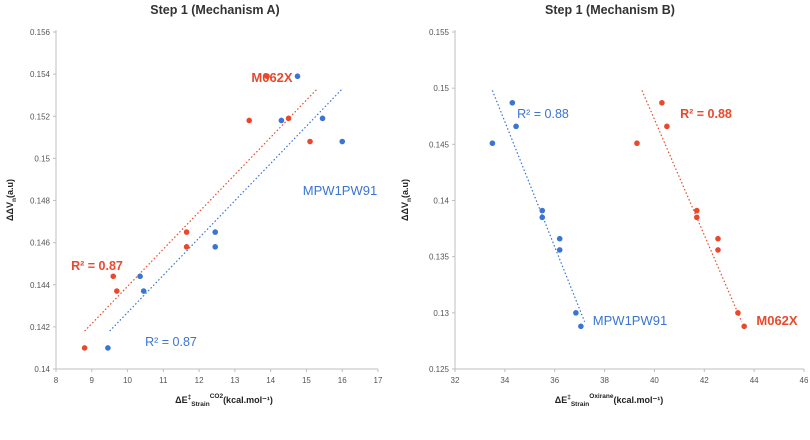 This screenshot has width=810, height=440. Describe the element at coordinates (224, 400) in the screenshot. I see `chart-a-x-axis-label: ΔE‡StrainCO2(kcal.mol⁻¹)` at that location.